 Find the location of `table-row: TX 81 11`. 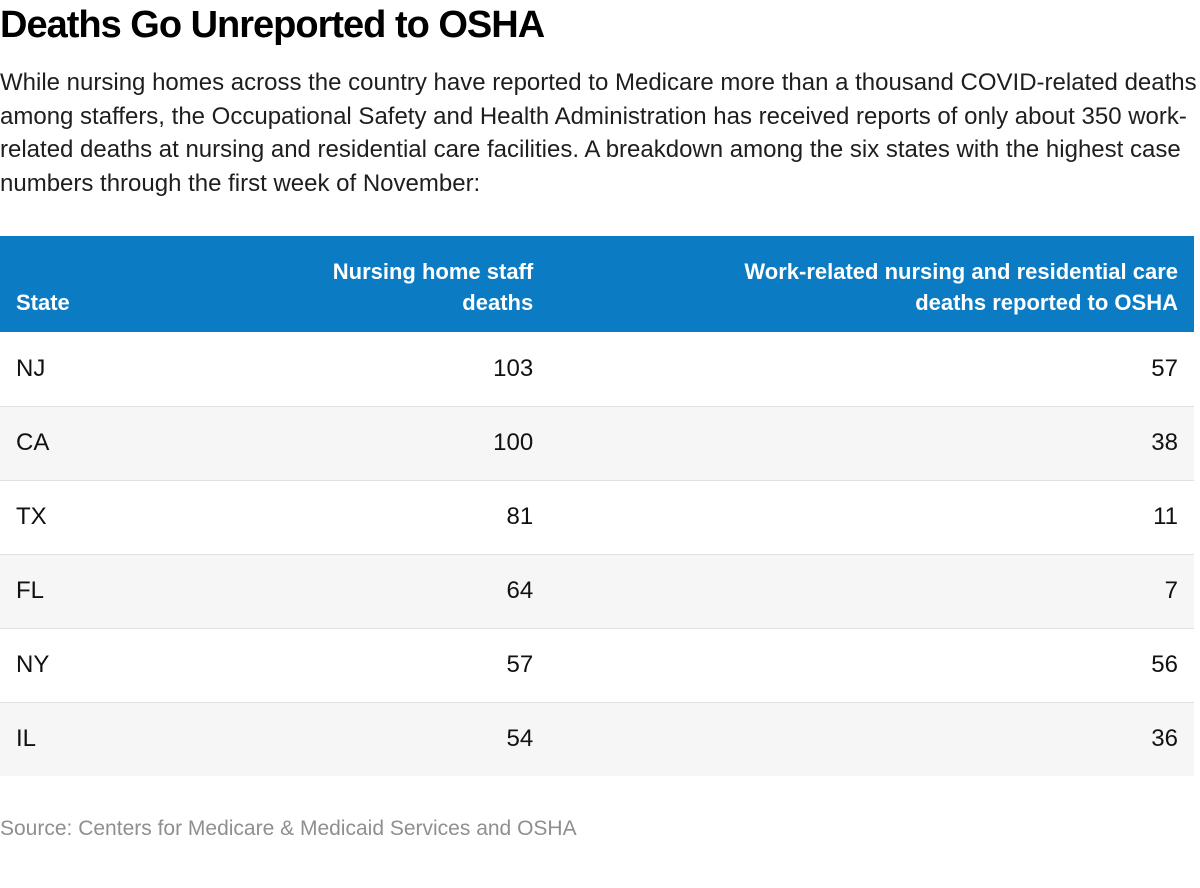

table-row: TX 81 11 is located at coordinates (597, 516).